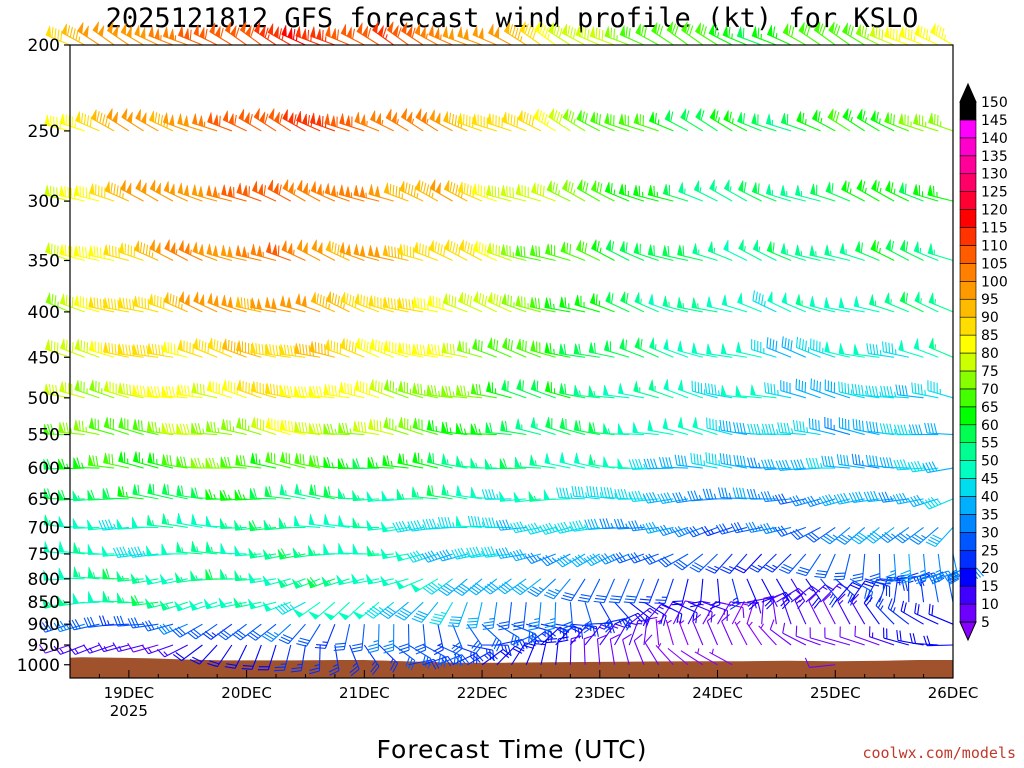  What do you see at coordinates (600, 693) in the screenshot?
I see `x-tick-label: 23DEC` at bounding box center [600, 693].